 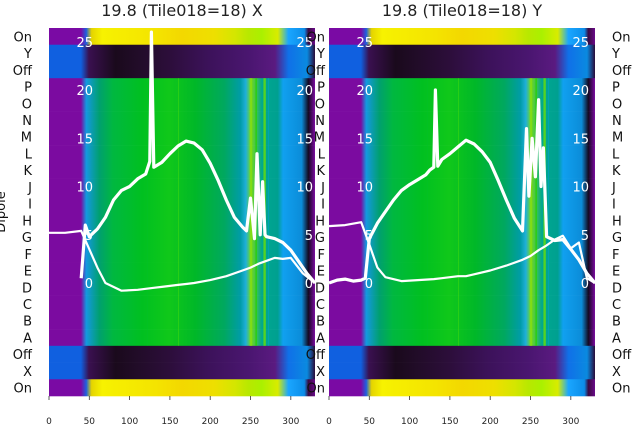 What do you see at coordinates (580, 139) in the screenshot?
I see `overlay-tick-label-right: 15` at bounding box center [580, 139].